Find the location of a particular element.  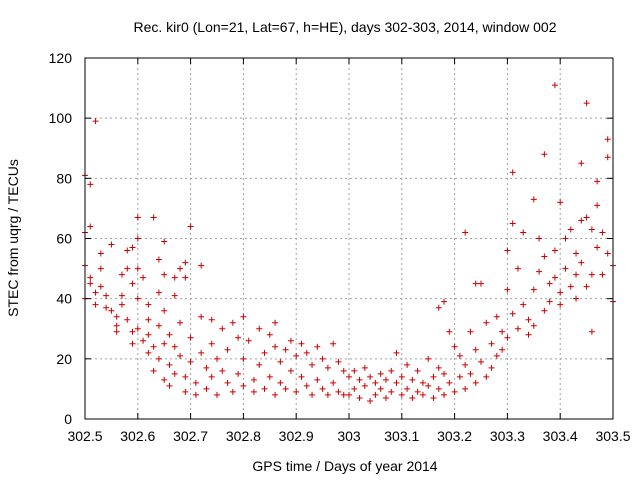

y-tick-label: 40 is located at coordinates (64, 299).